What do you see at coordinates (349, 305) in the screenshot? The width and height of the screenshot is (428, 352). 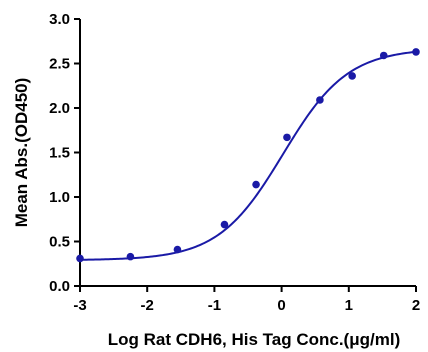 I see `x-tick-label: 1` at bounding box center [349, 305].